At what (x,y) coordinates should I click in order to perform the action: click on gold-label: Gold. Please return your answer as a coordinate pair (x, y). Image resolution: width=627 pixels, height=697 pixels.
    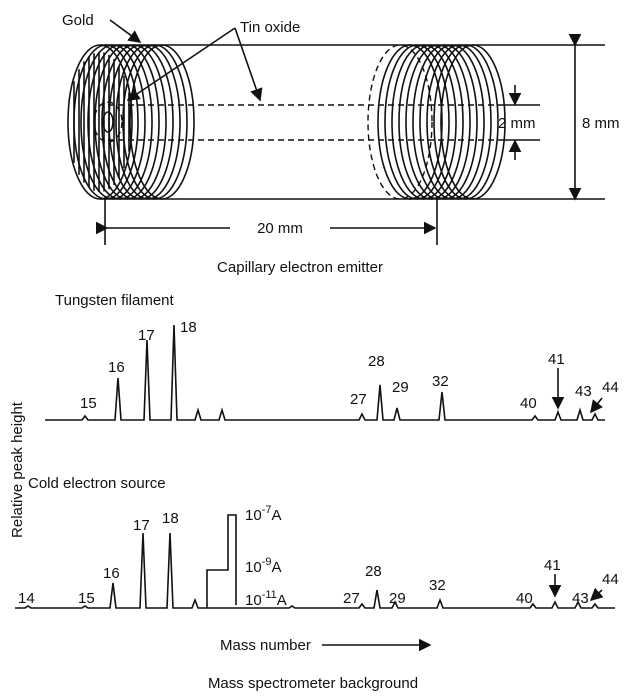
    Looking at the image, I should click on (78, 20).